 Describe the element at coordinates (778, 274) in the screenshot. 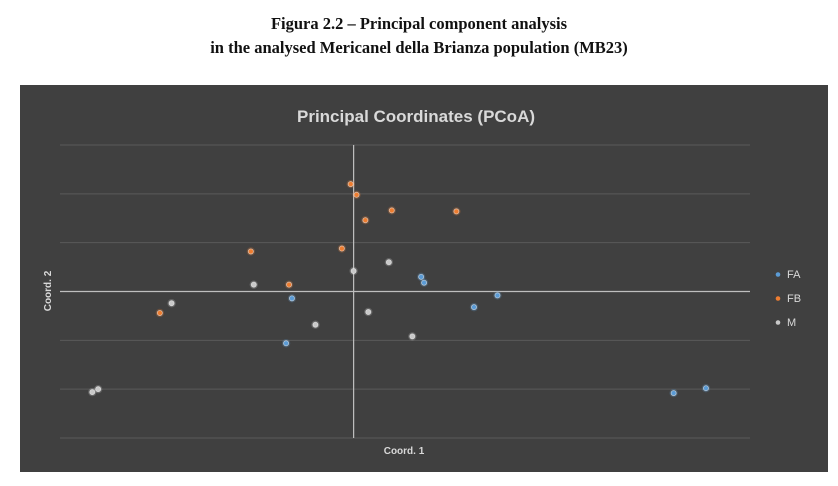

I see `legend-marker-fa` at that location.